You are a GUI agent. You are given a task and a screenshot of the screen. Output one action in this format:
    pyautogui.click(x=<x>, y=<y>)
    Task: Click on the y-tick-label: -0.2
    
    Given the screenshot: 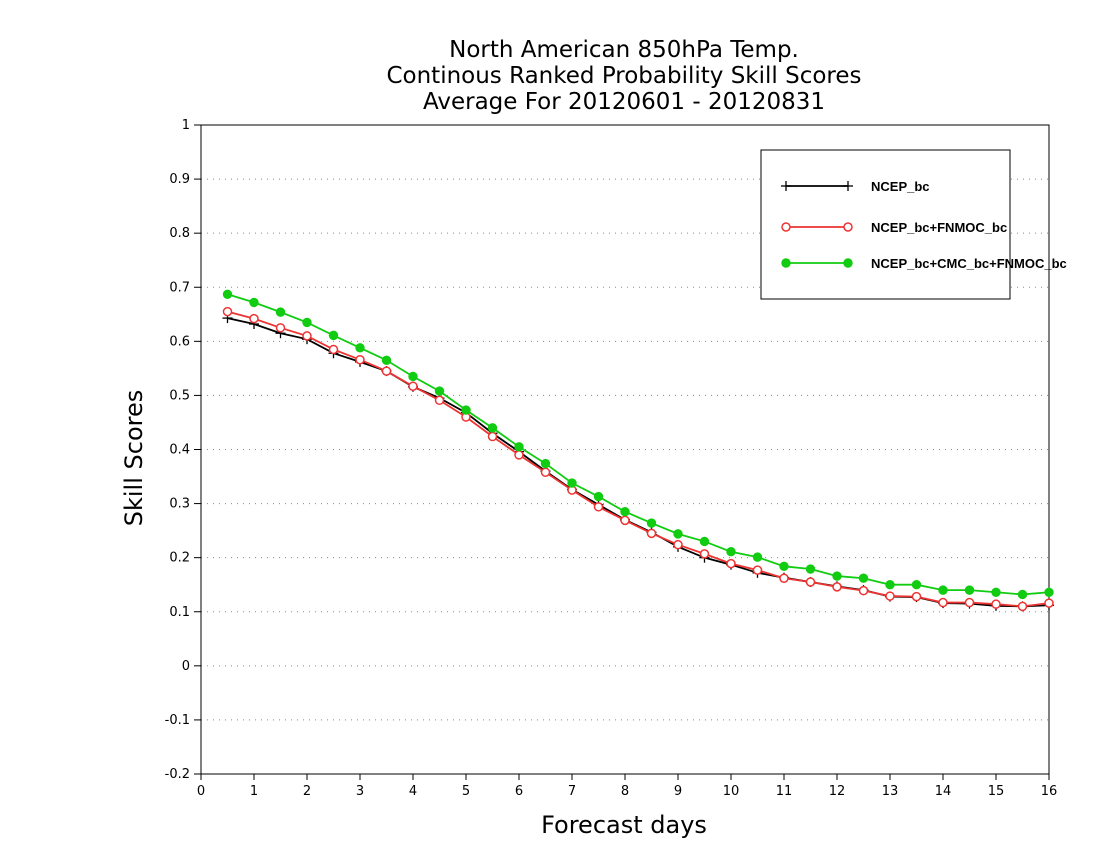 What is the action you would take?
    pyautogui.click(x=177, y=774)
    